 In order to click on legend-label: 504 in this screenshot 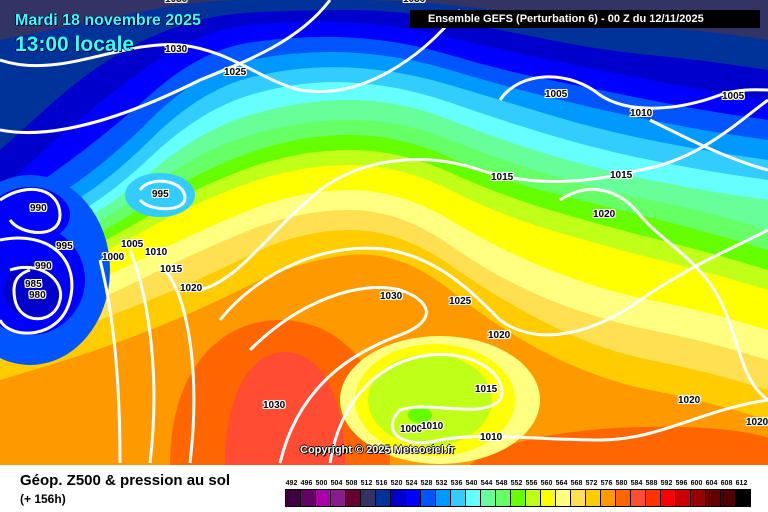, I will do `click(336, 483)`.